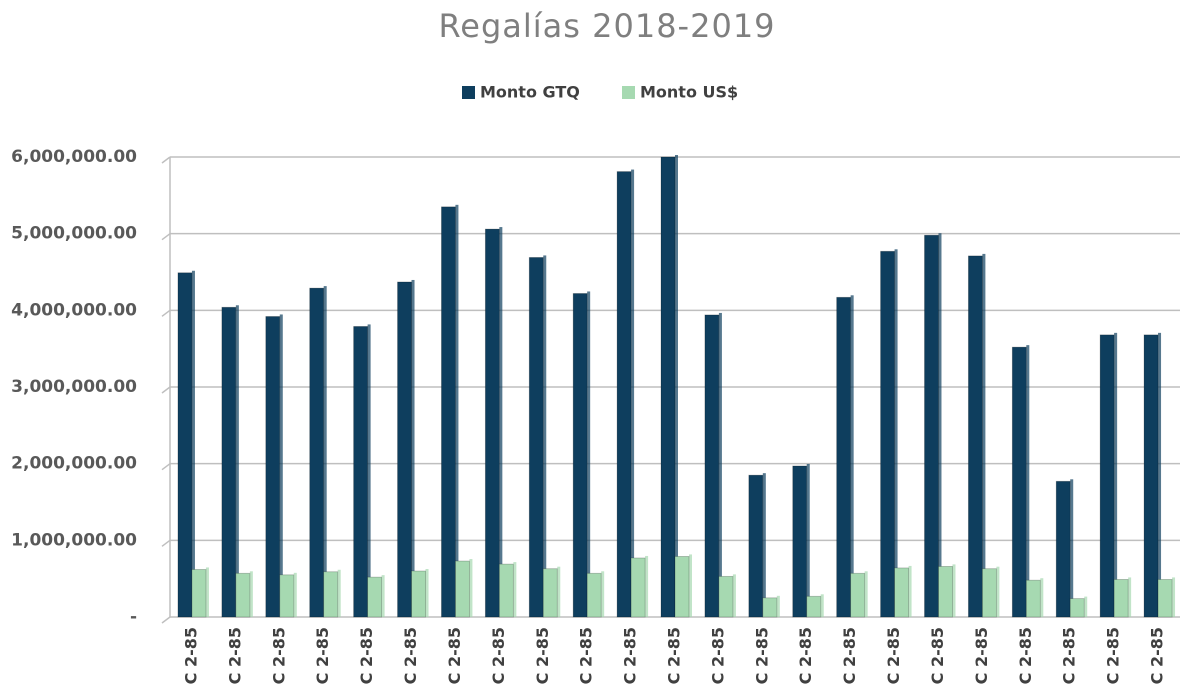  I want to click on y-tick-label: 1,000,000.00, so click(74, 540).